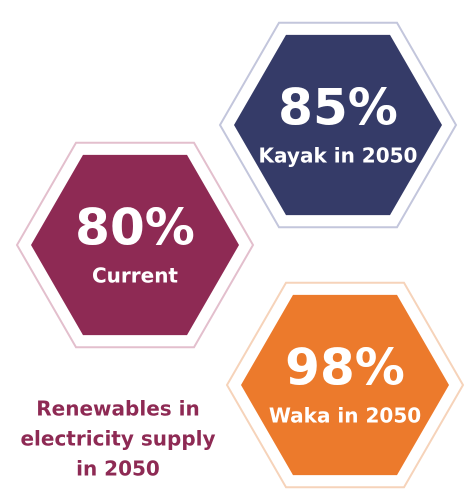  Describe the element at coordinates (345, 416) in the screenshot. I see `hexagon-label: Waka in 2050` at that location.